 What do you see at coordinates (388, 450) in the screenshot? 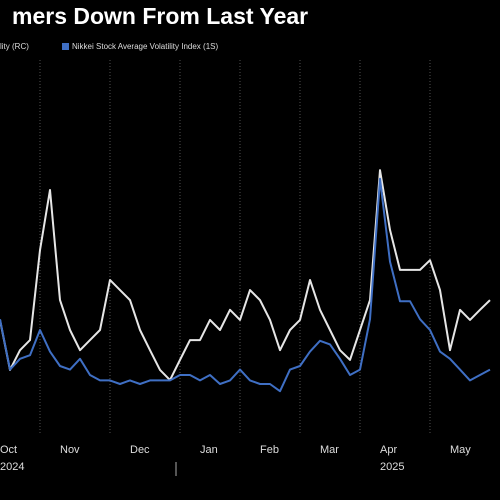
I see `x-tick-label: Apr` at bounding box center [388, 450].